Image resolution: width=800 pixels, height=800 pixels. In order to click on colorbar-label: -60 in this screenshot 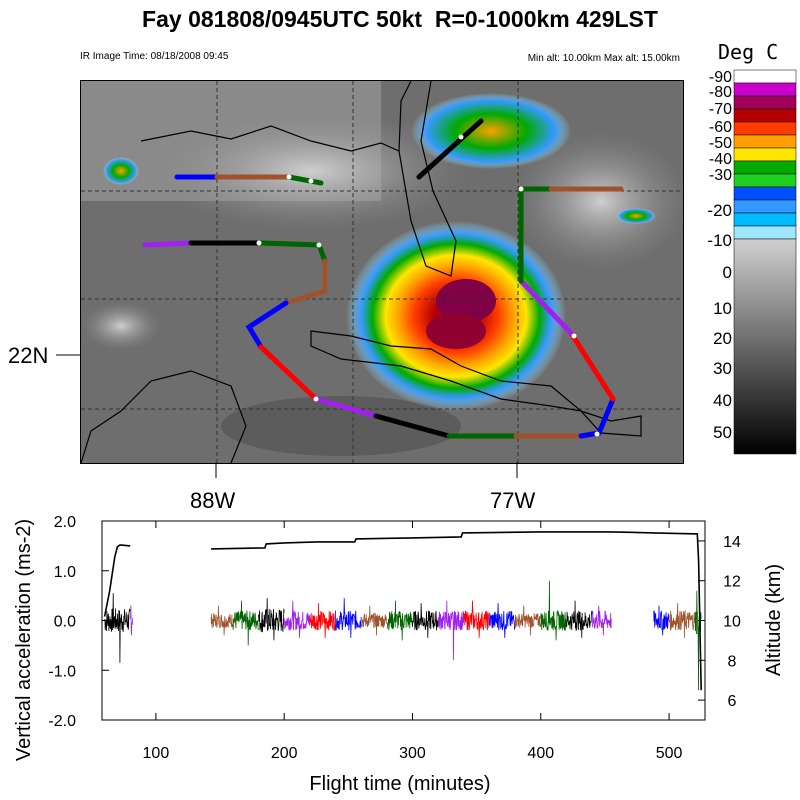, I will do `click(720, 127)`.